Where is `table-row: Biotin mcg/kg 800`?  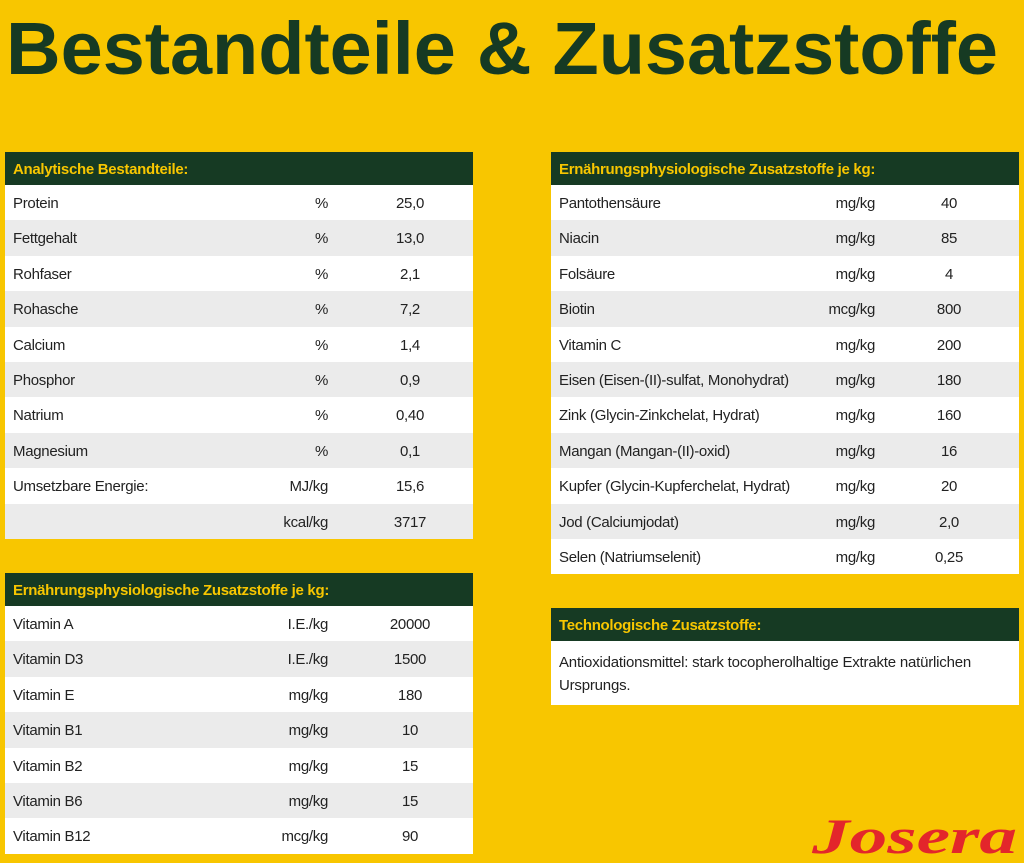
table-row: Biotin mcg/kg 800 is located at coordinates (785, 309).